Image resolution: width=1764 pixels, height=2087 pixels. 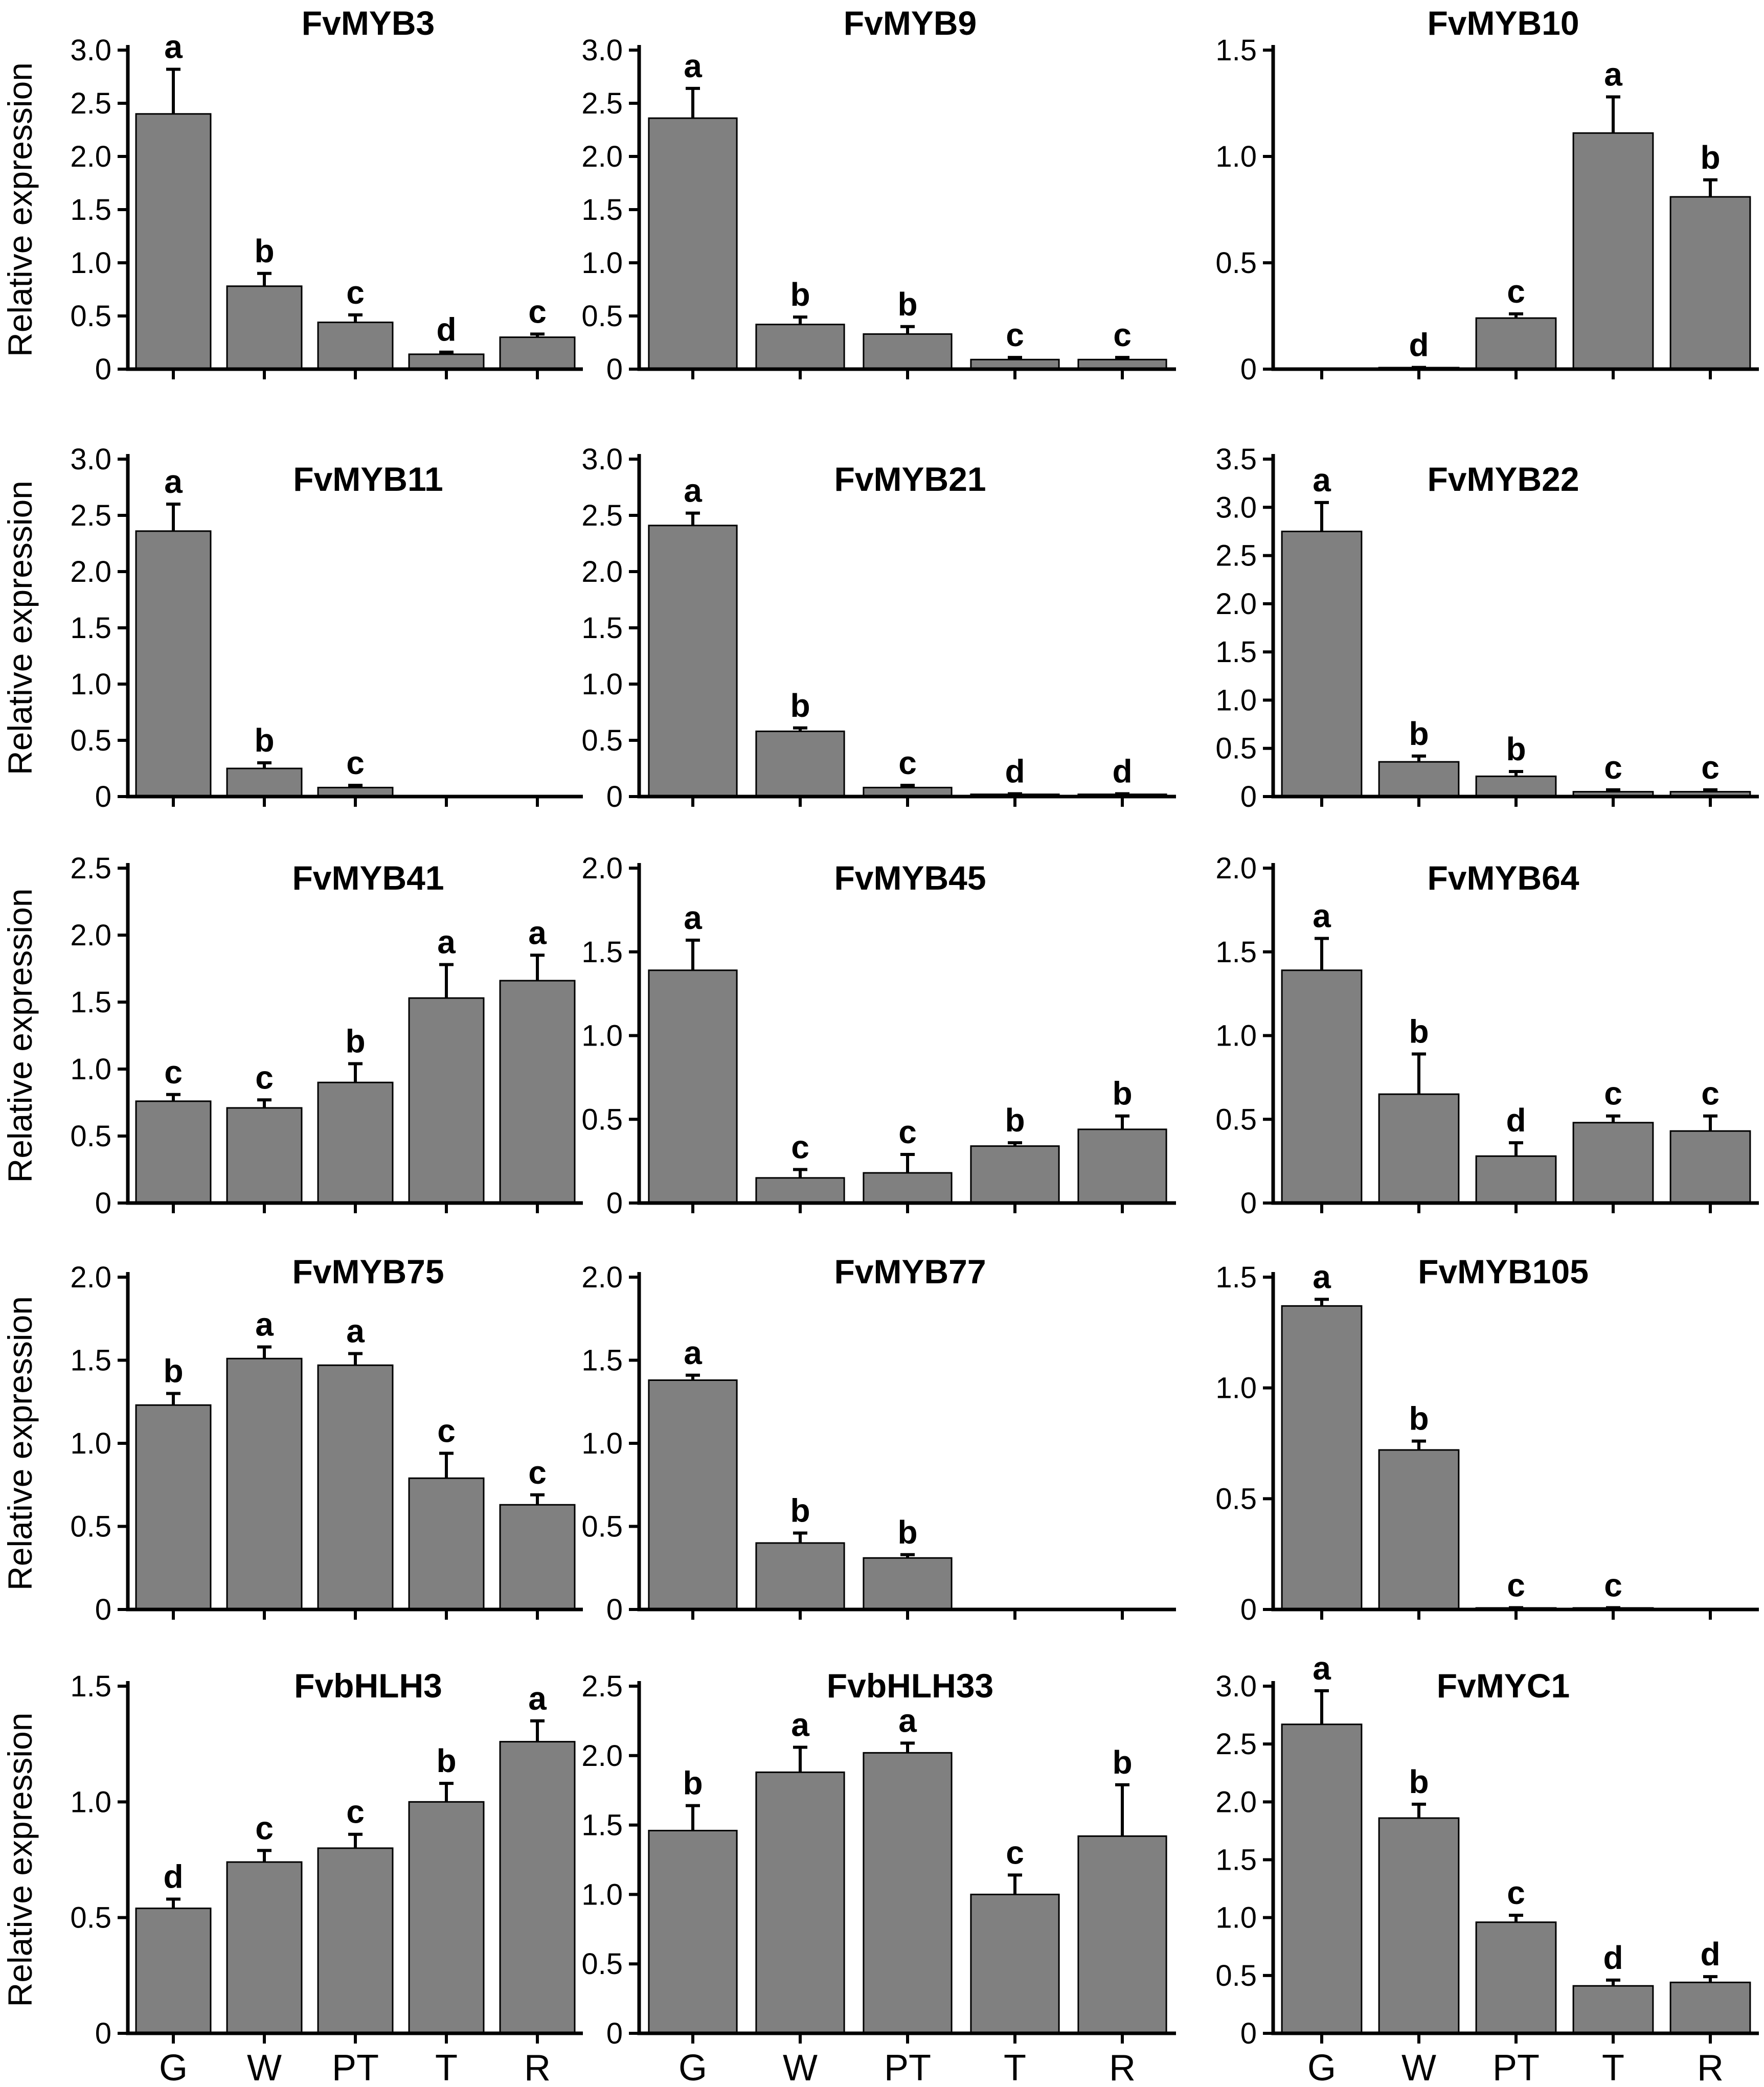 I want to click on panel-fvmyb77: FvMYB77 a b b 0 0.5 1.0 1.5 2.0, so click(x=878, y=1439).